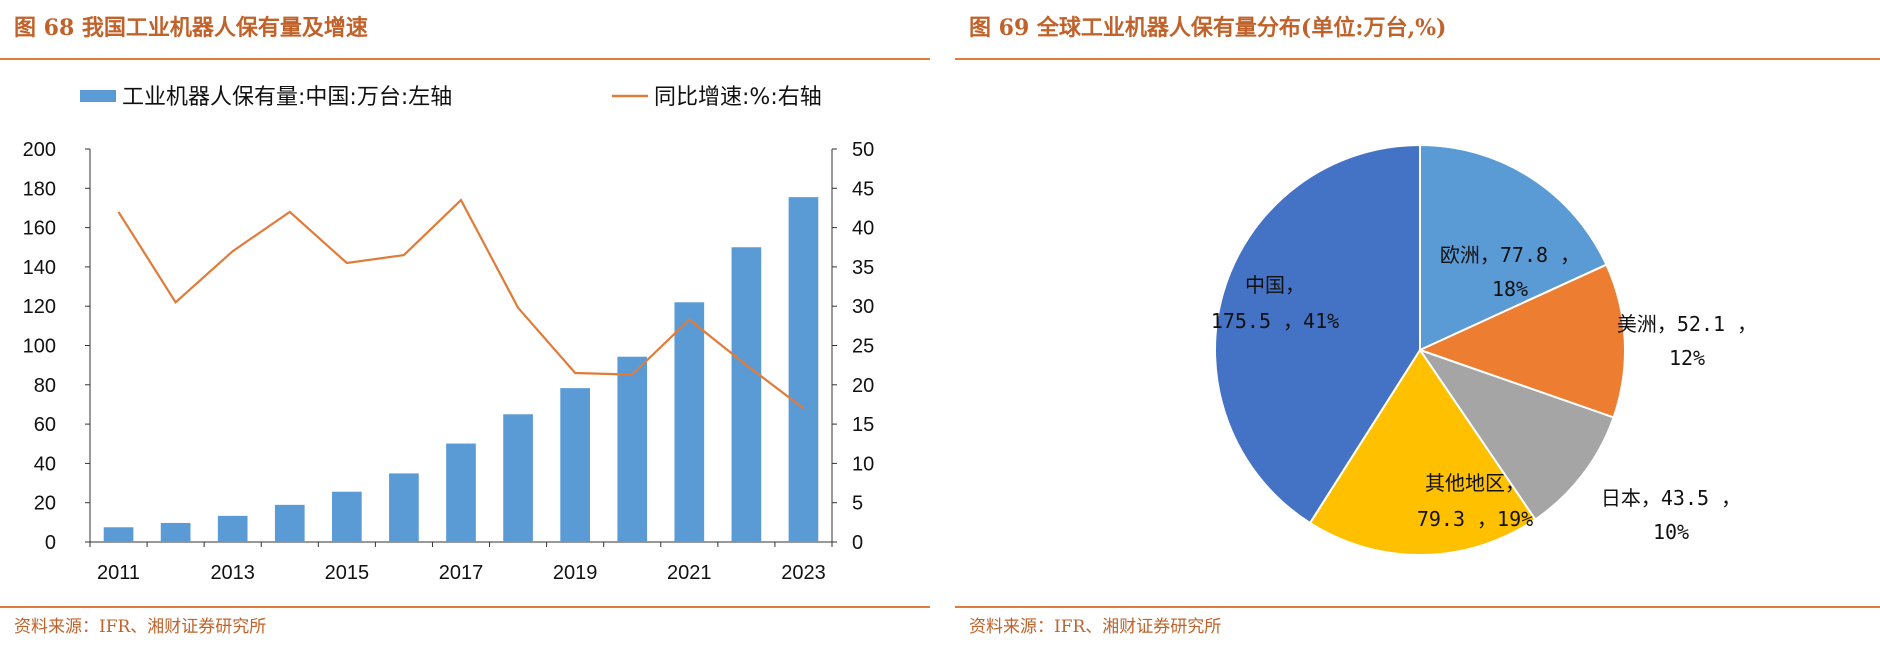  What do you see at coordinates (1687, 324) in the screenshot?
I see `pie-label-line1: 美洲，52.1 ，` at bounding box center [1687, 324].